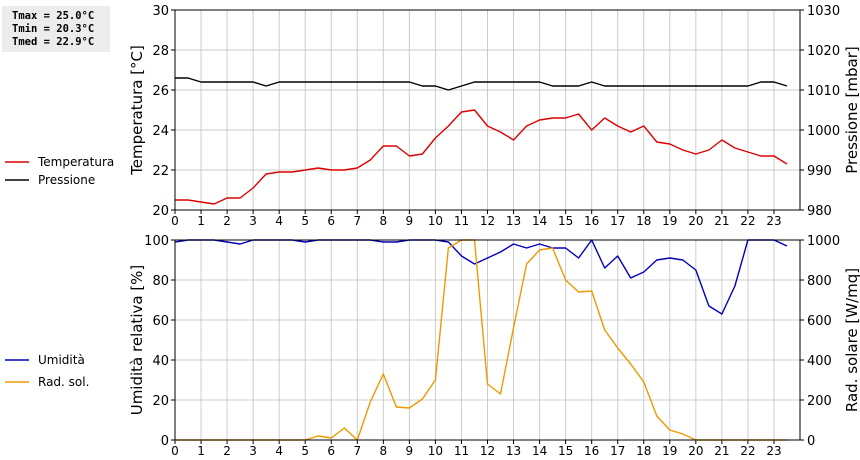 This screenshot has height=460, width=860. I want to click on y-right-tick-label: 990, so click(819, 171).